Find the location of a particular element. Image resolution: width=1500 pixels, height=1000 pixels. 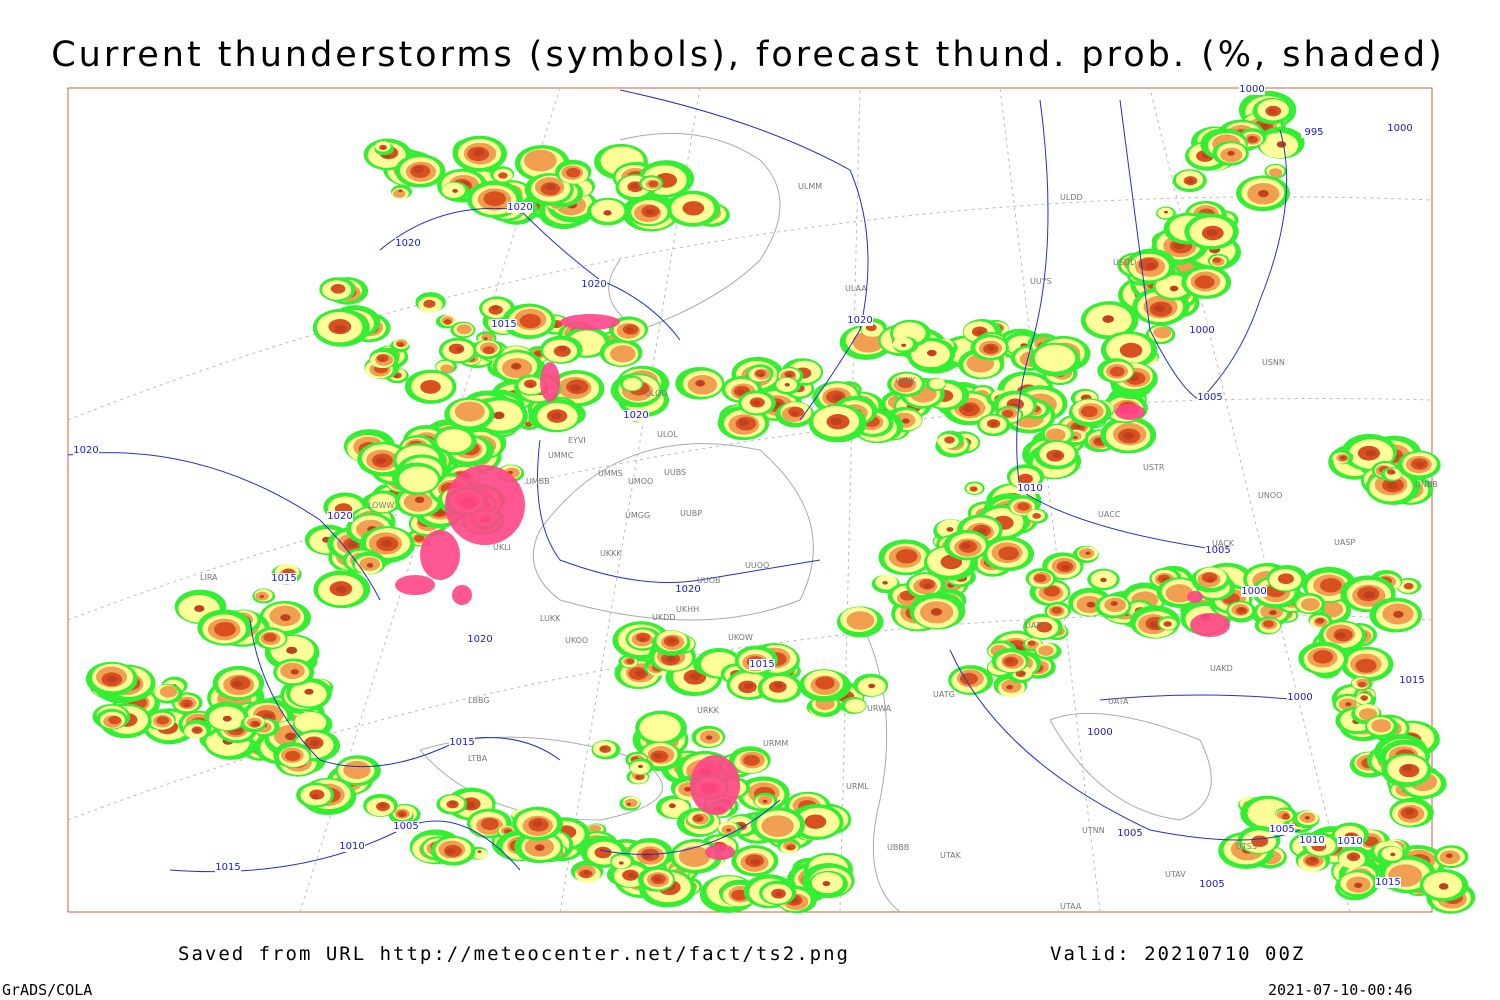

station-label: UUYS is located at coordinates (1041, 281).